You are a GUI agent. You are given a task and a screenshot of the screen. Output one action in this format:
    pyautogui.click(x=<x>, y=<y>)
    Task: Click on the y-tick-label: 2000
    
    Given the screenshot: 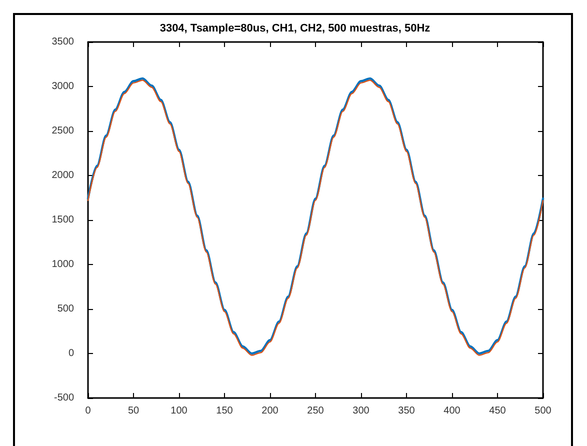 What is the action you would take?
    pyautogui.click(x=63, y=175)
    